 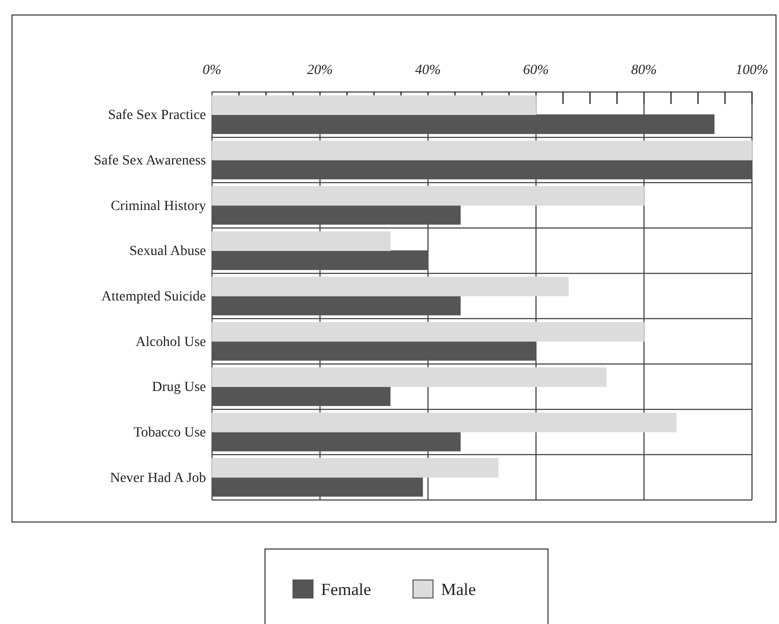 I want to click on y-tick-label: Safe Sex Awareness, so click(x=150, y=160).